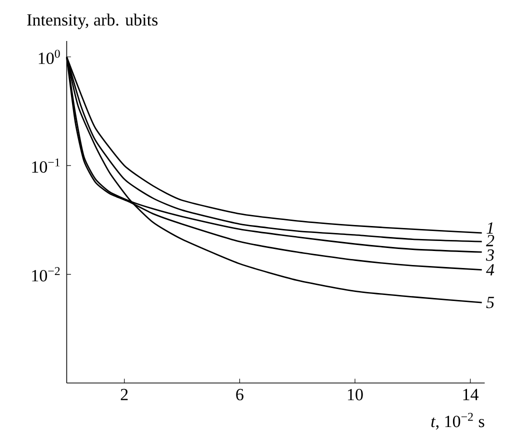 The image size is (513, 441). What do you see at coordinates (355, 394) in the screenshot?
I see `x-tick-label: 10` at bounding box center [355, 394].